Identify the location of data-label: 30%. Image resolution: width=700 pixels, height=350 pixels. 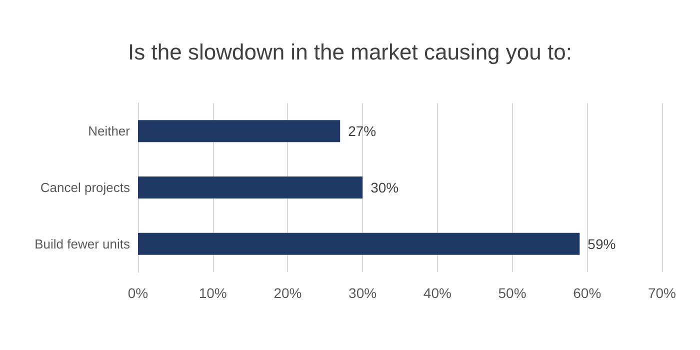
(384, 188).